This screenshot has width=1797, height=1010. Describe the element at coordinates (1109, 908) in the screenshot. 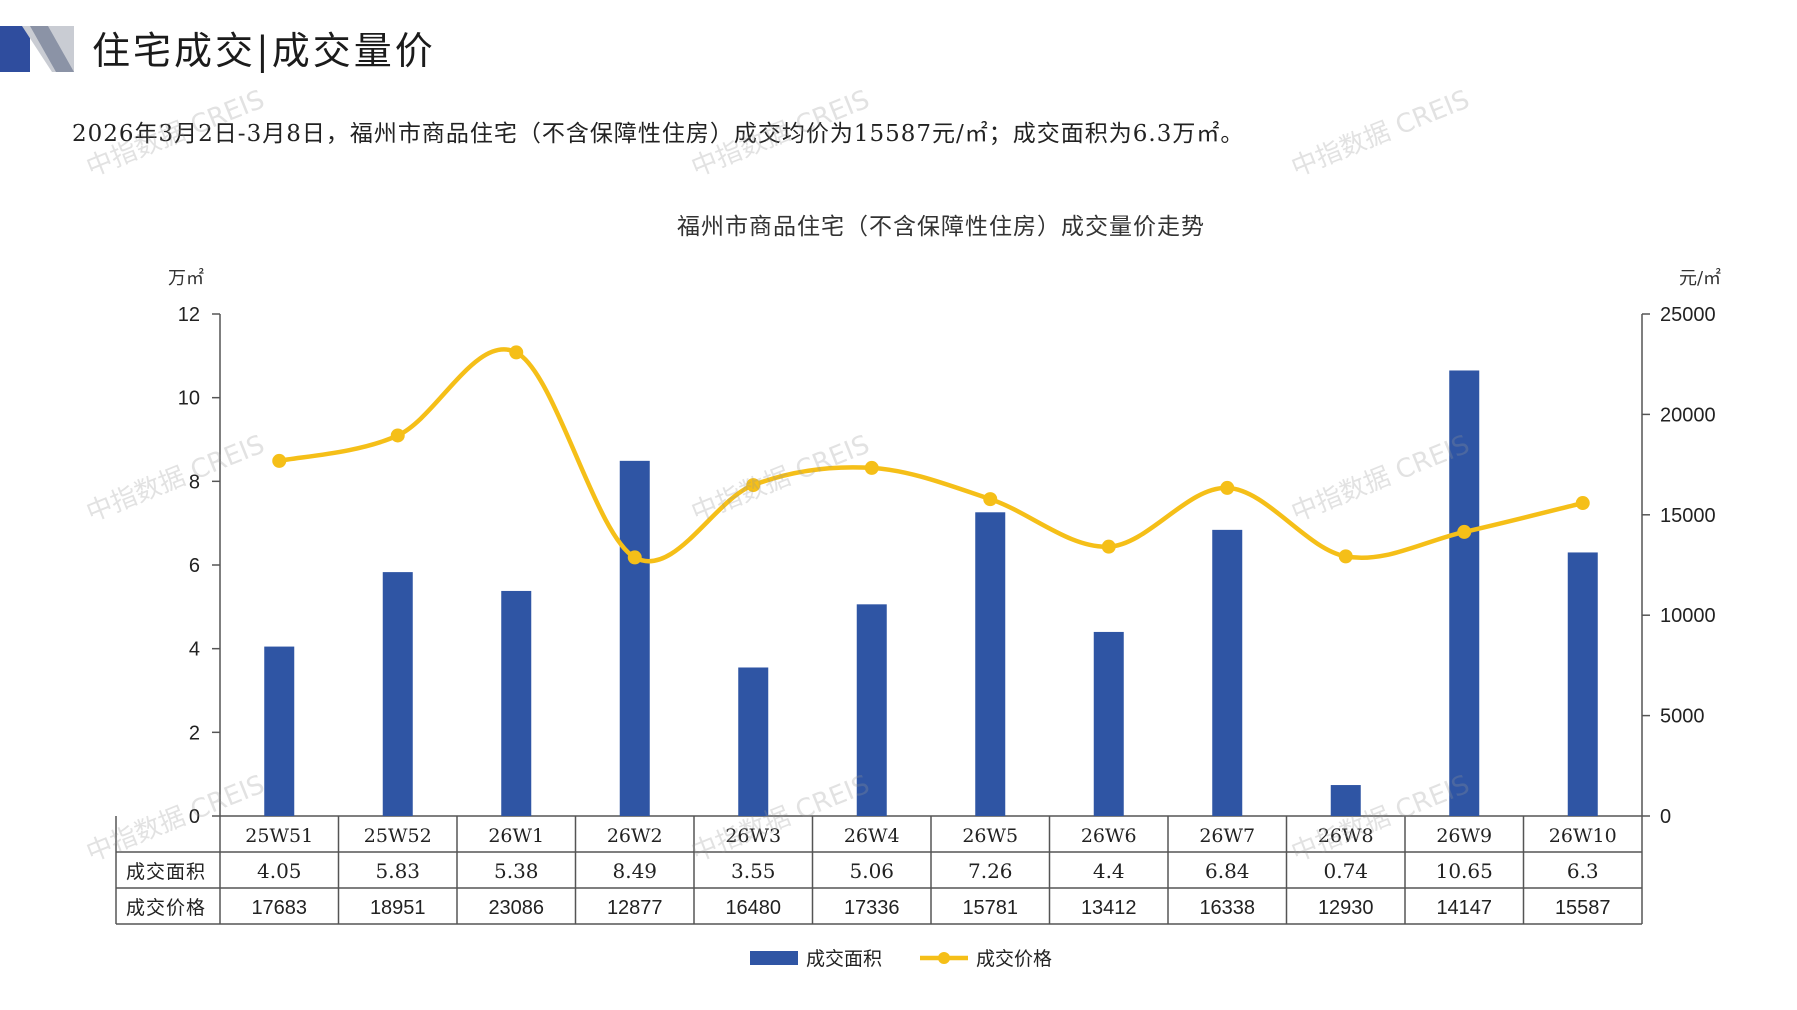

I see `data-label: 13412` at that location.